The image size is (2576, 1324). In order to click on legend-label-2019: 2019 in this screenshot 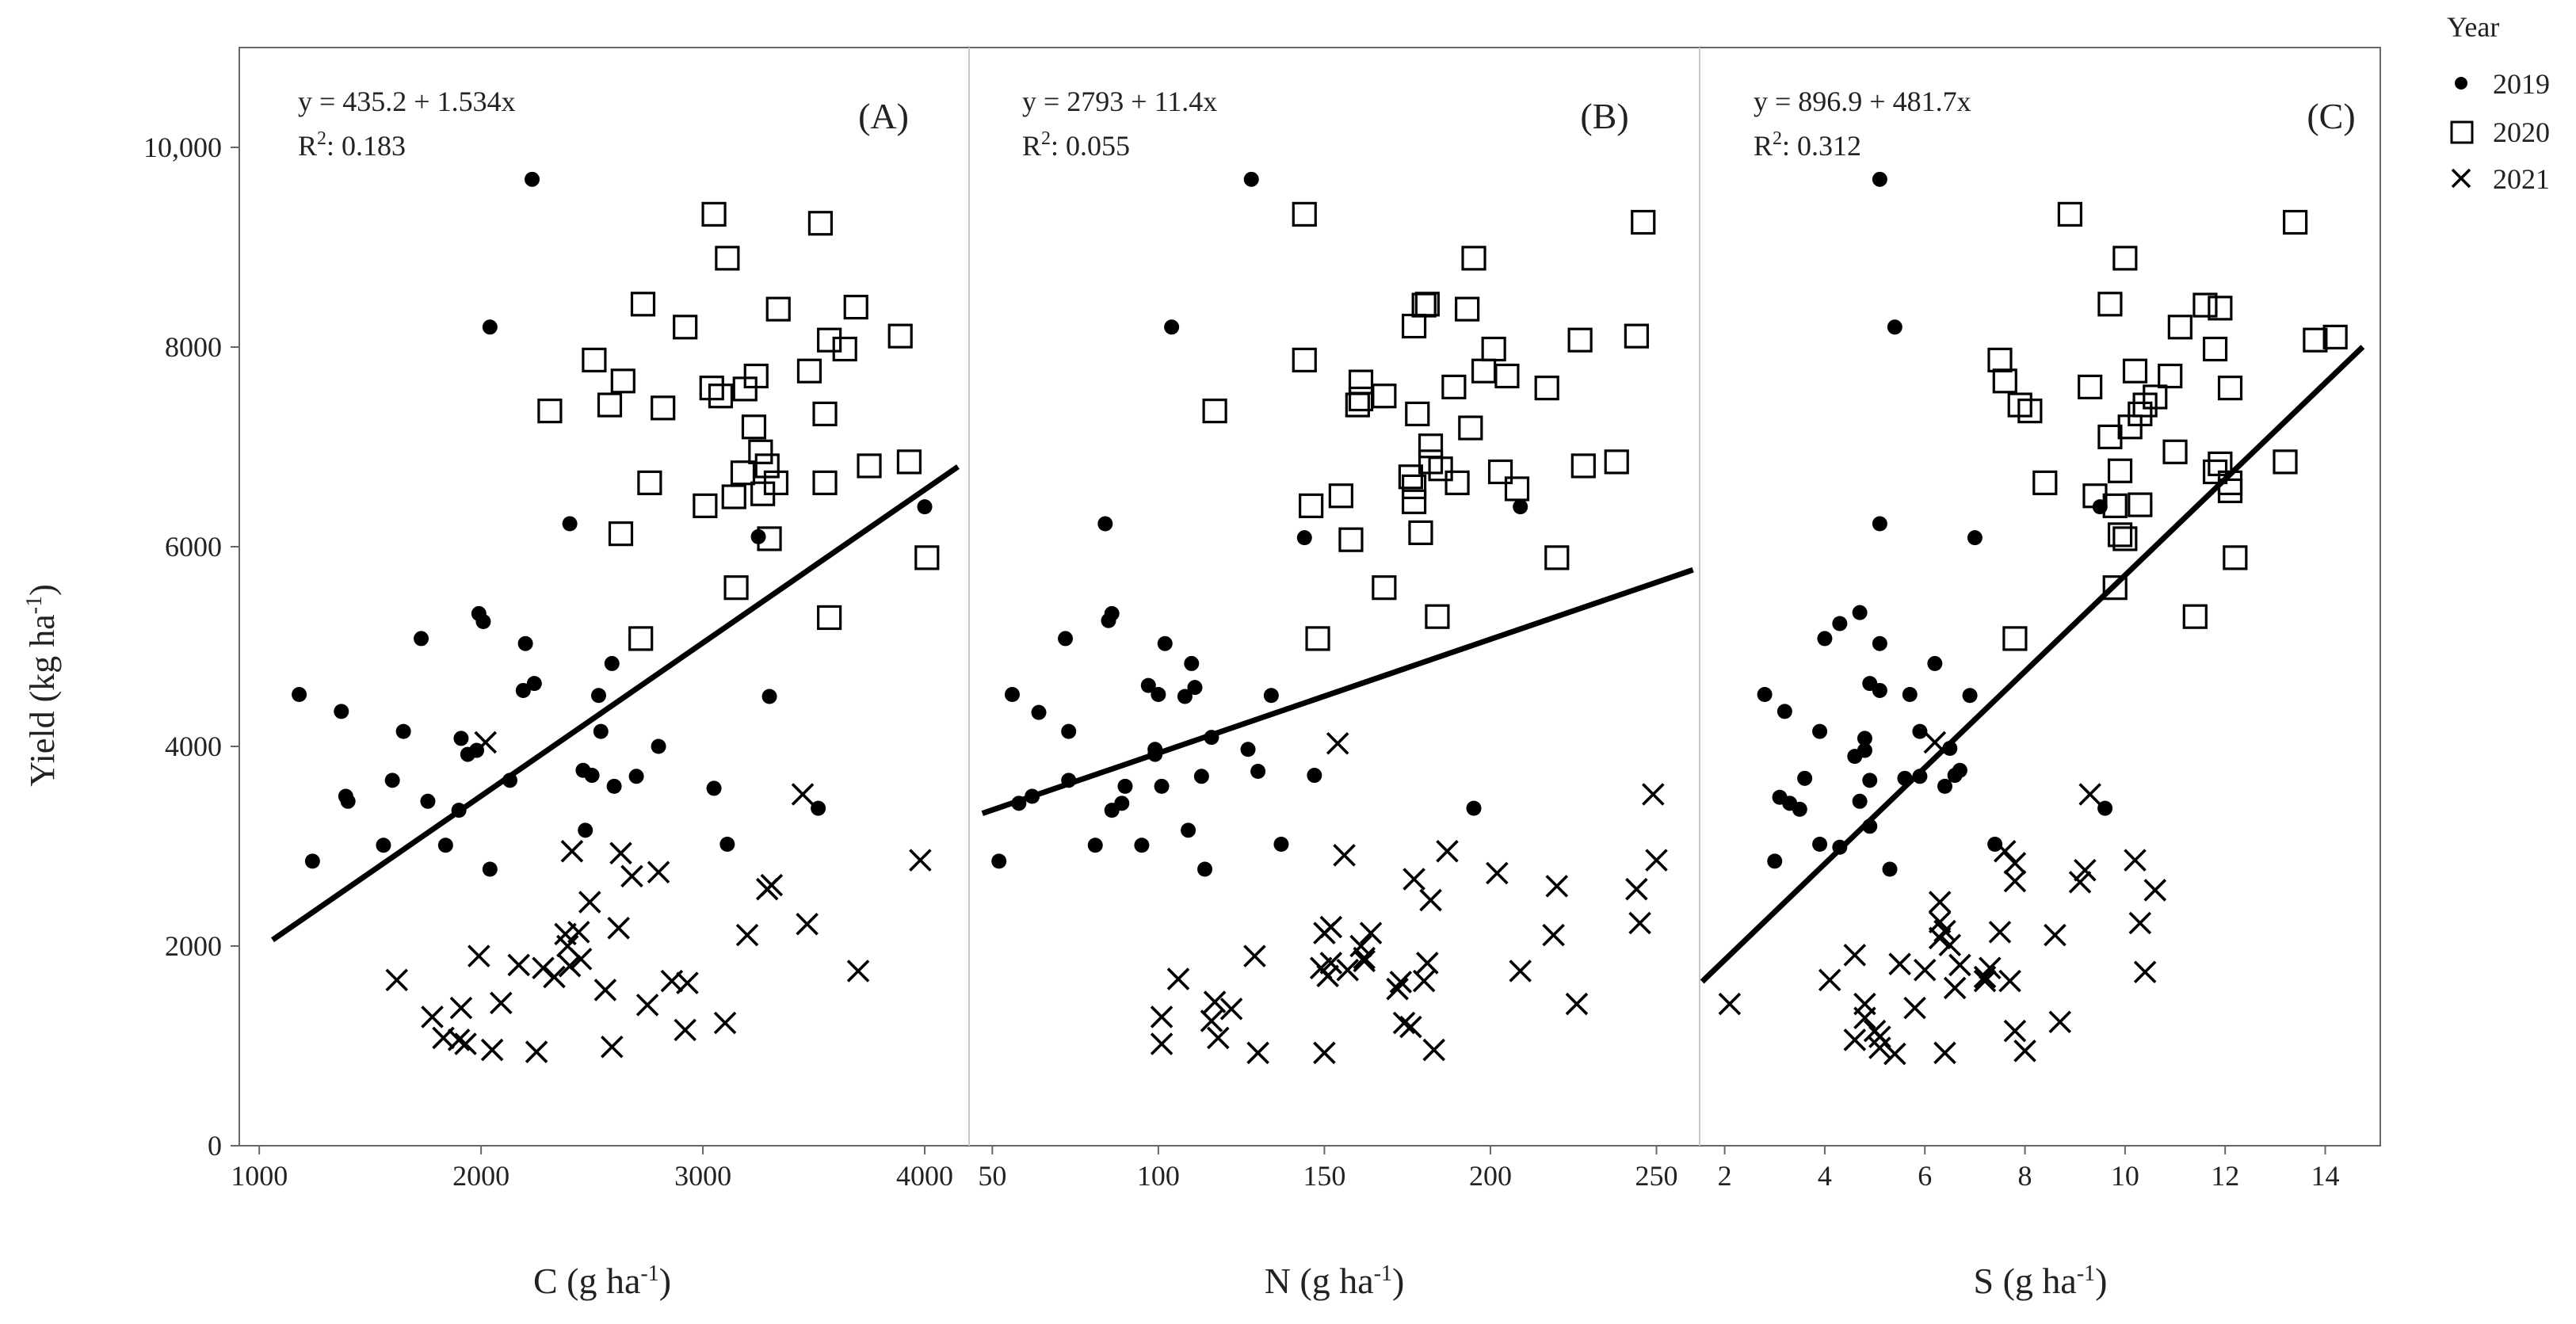, I will do `click(2521, 84)`.